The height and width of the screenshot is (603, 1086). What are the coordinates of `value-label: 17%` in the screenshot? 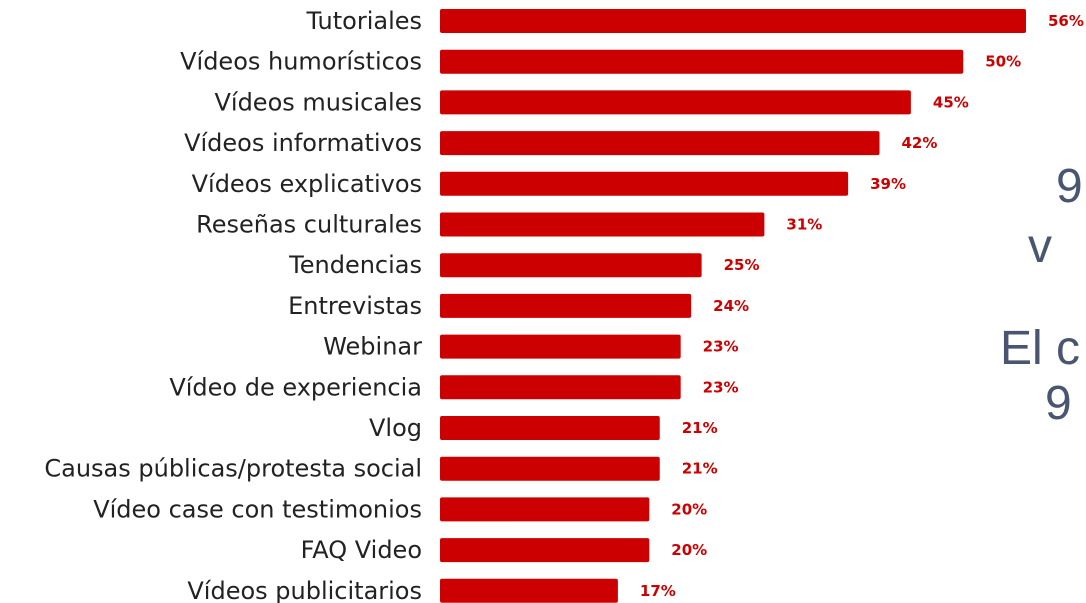 It's located at (658, 591).